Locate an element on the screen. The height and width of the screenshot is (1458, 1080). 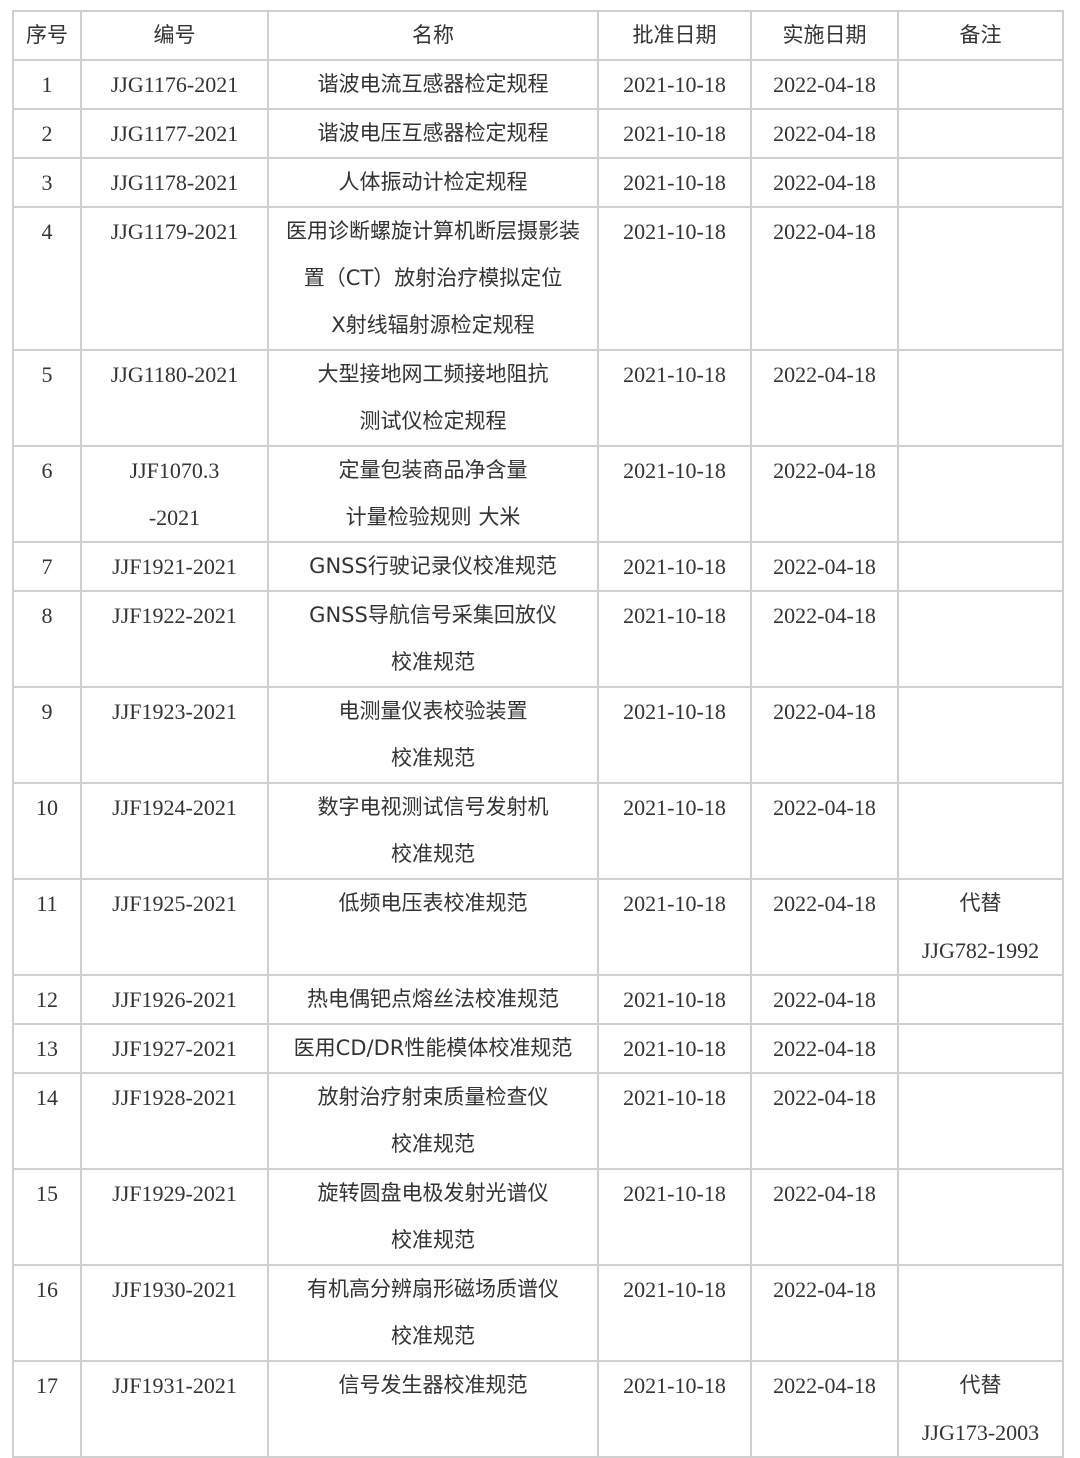
cell-no-line: 3 is located at coordinates (47, 182).